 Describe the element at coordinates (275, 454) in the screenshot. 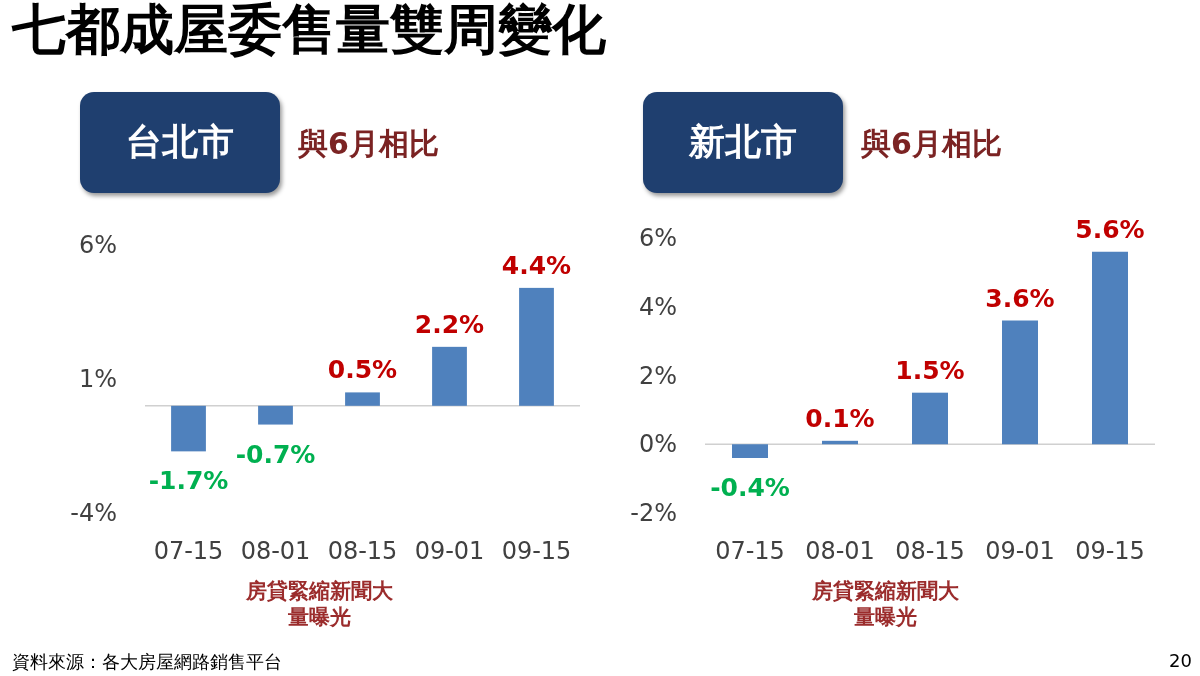

I see `data-label: -0.7%` at that location.